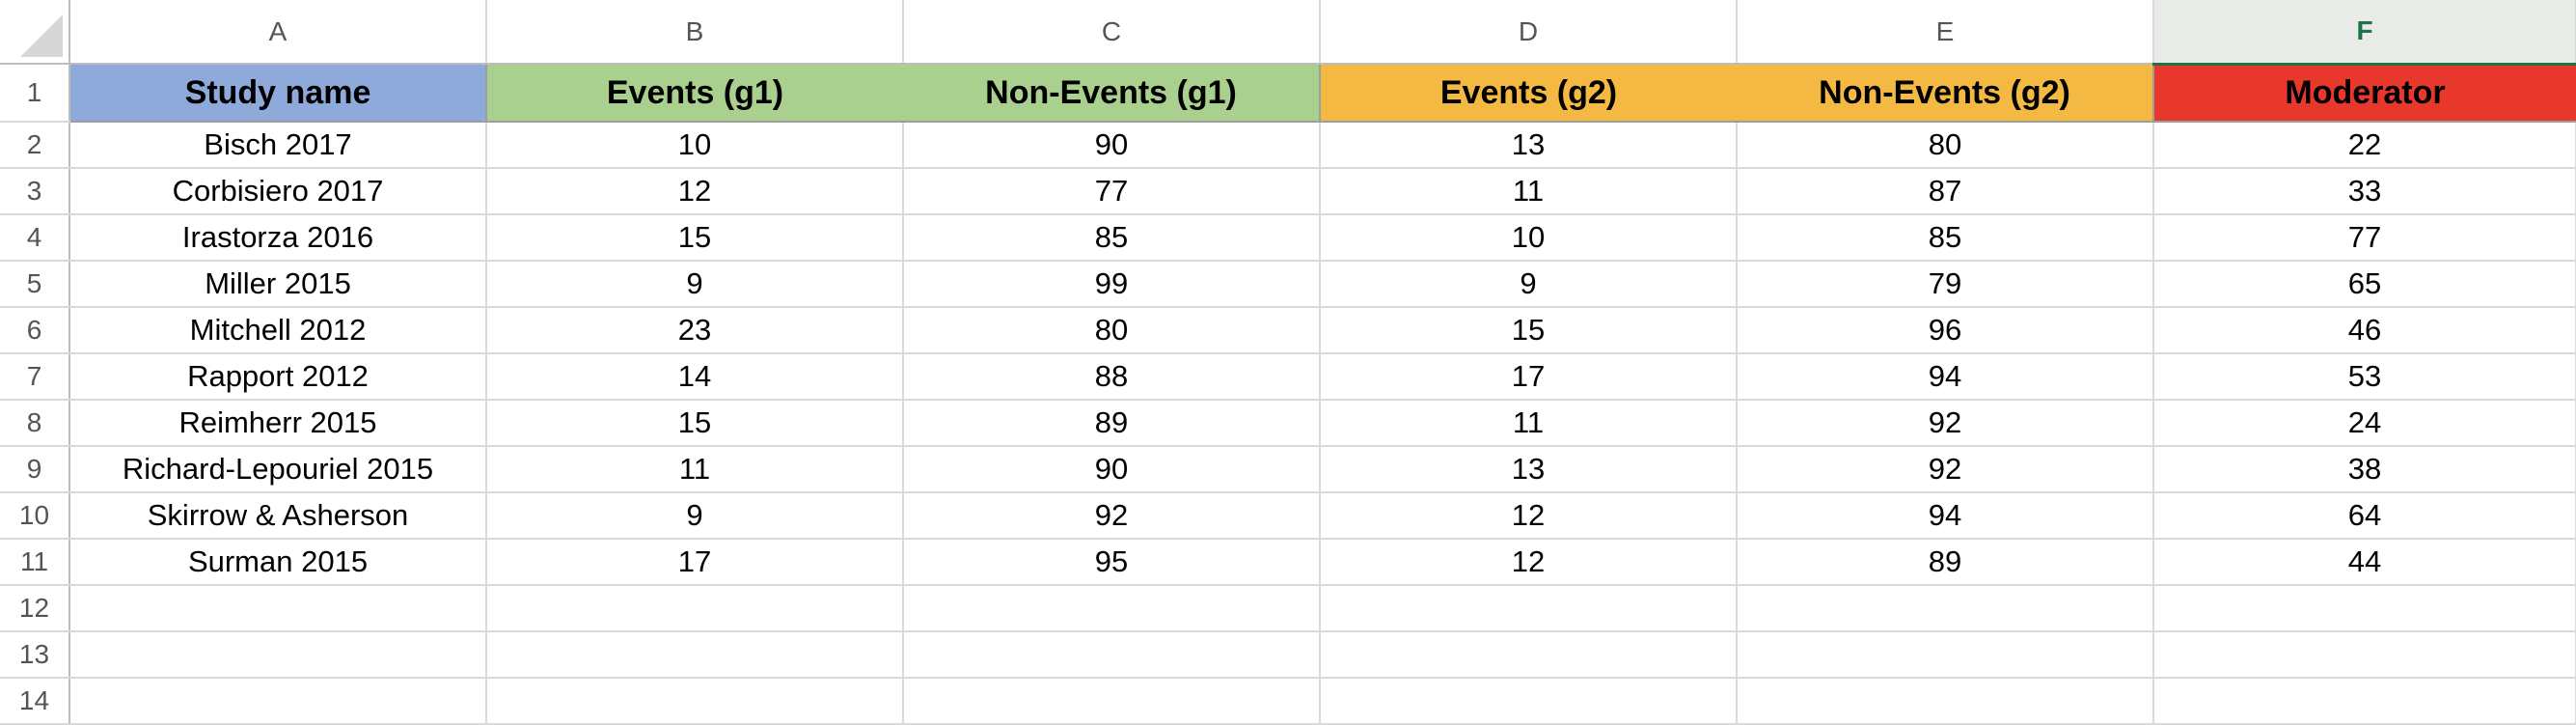  Describe the element at coordinates (35, 284) in the screenshot. I see `row-header-5: 5` at that location.